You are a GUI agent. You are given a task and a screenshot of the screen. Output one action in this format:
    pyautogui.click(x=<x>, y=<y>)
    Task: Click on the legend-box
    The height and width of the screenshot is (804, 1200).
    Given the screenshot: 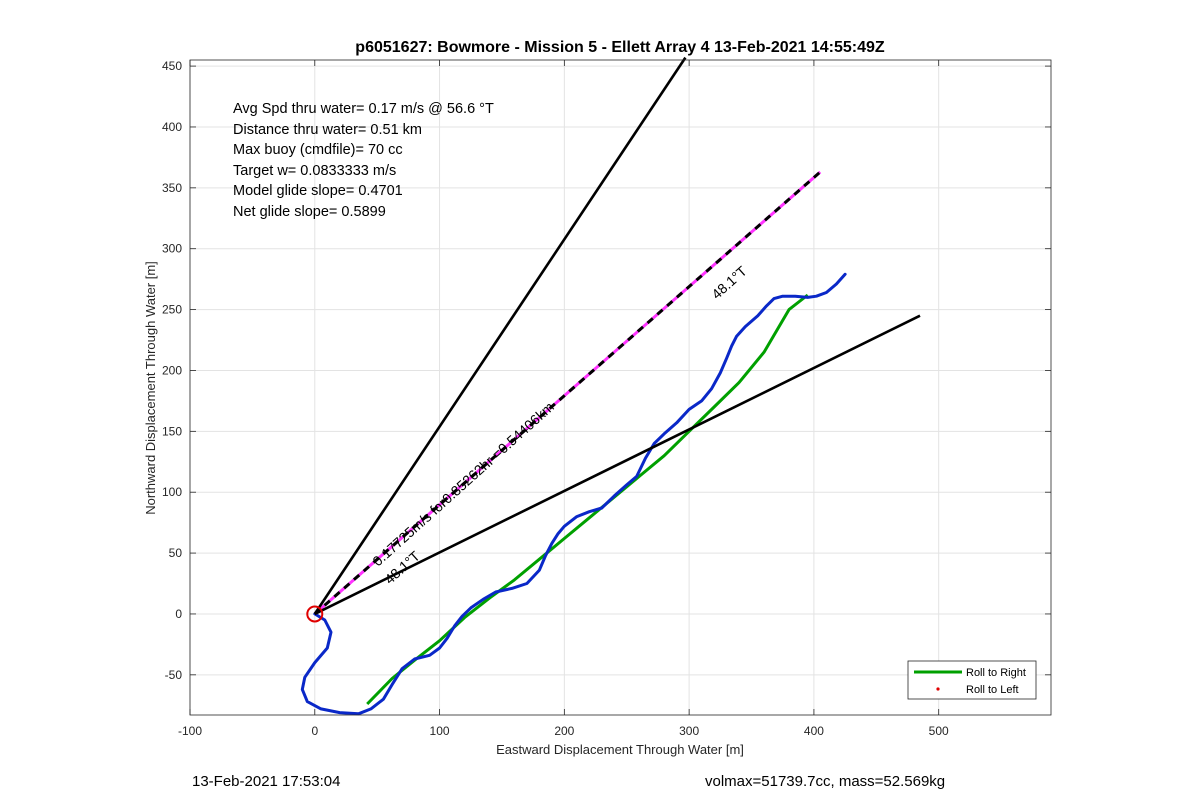 What is the action you would take?
    pyautogui.click(x=972, y=680)
    